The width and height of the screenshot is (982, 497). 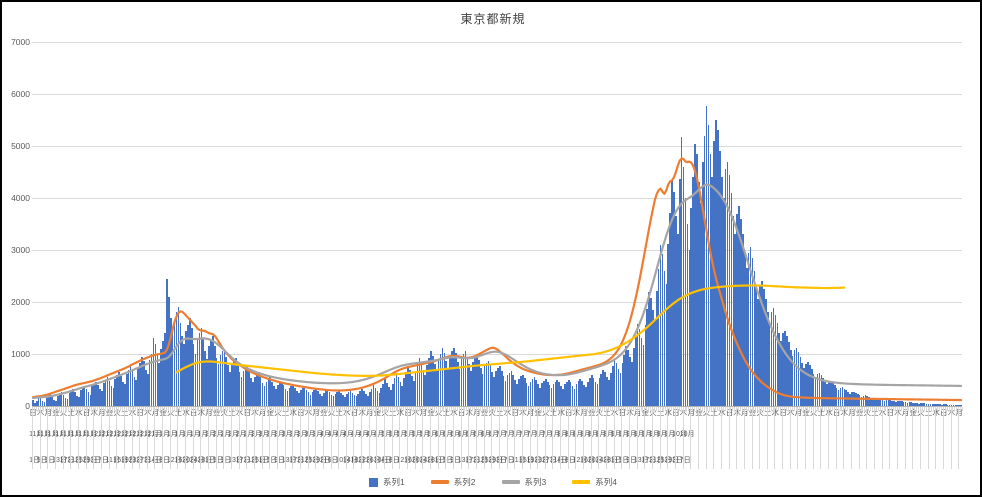 What do you see at coordinates (526, 460) in the screenshot?
I see `x-tick-day: 15日` at bounding box center [526, 460].